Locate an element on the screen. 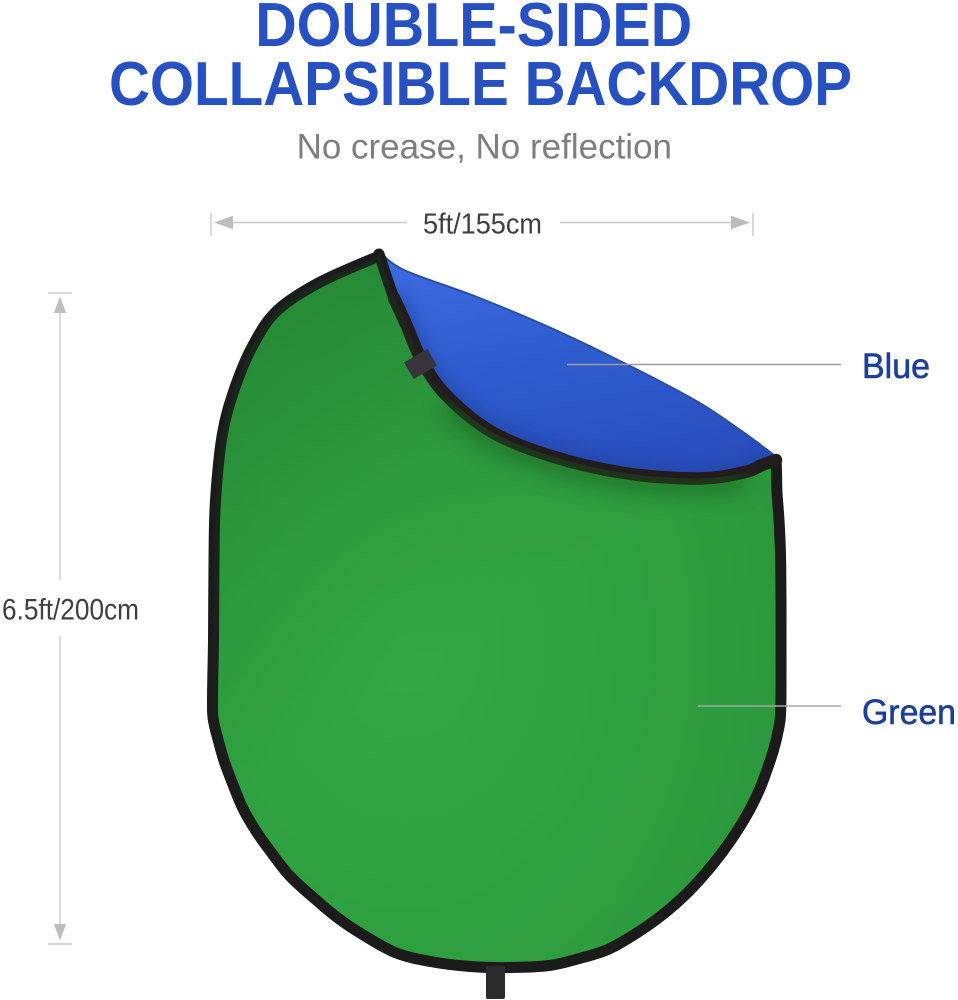 Image resolution: width=958 pixels, height=1000 pixels. svg-text: COLLAPSIBLE BACKDROP is located at coordinates (480, 84).